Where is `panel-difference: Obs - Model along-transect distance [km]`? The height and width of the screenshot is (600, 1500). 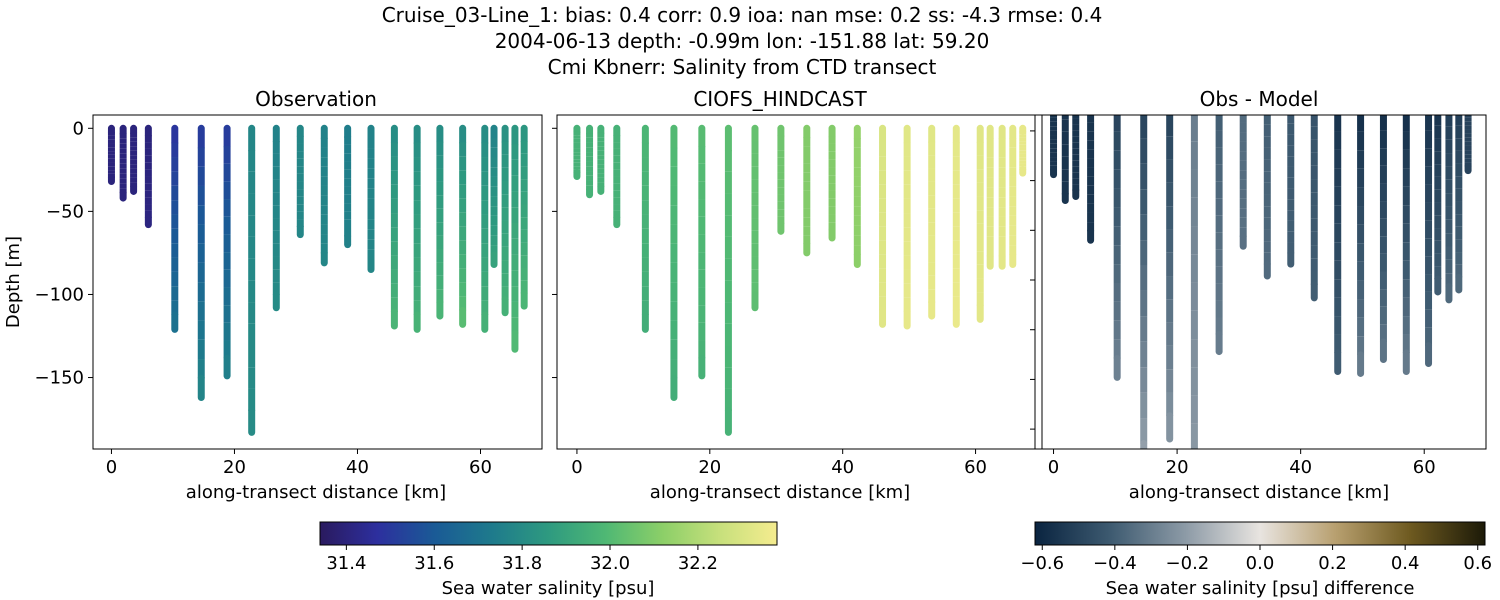
panel-difference: Obs - Model along-transect distance [km] is located at coordinates (1259, 295).